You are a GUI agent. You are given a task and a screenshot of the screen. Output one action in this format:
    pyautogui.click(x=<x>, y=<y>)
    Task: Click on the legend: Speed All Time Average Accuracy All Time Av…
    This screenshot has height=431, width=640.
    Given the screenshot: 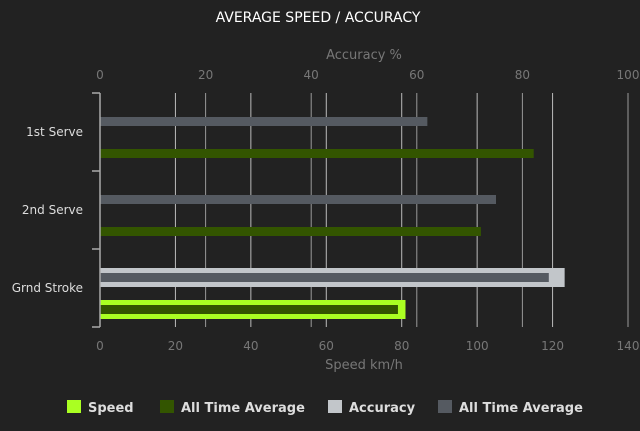 What is the action you would take?
    pyautogui.click(x=325, y=408)
    